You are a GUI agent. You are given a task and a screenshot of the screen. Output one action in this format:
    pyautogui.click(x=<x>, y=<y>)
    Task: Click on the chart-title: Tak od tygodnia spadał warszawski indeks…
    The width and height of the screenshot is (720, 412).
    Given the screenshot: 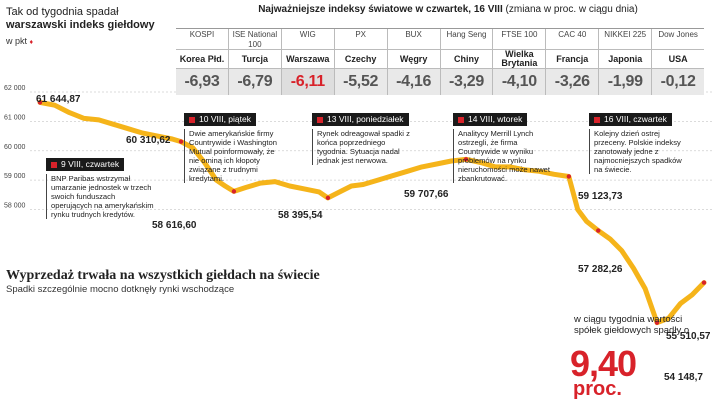 What is the action you would take?
    pyautogui.click(x=86, y=19)
    